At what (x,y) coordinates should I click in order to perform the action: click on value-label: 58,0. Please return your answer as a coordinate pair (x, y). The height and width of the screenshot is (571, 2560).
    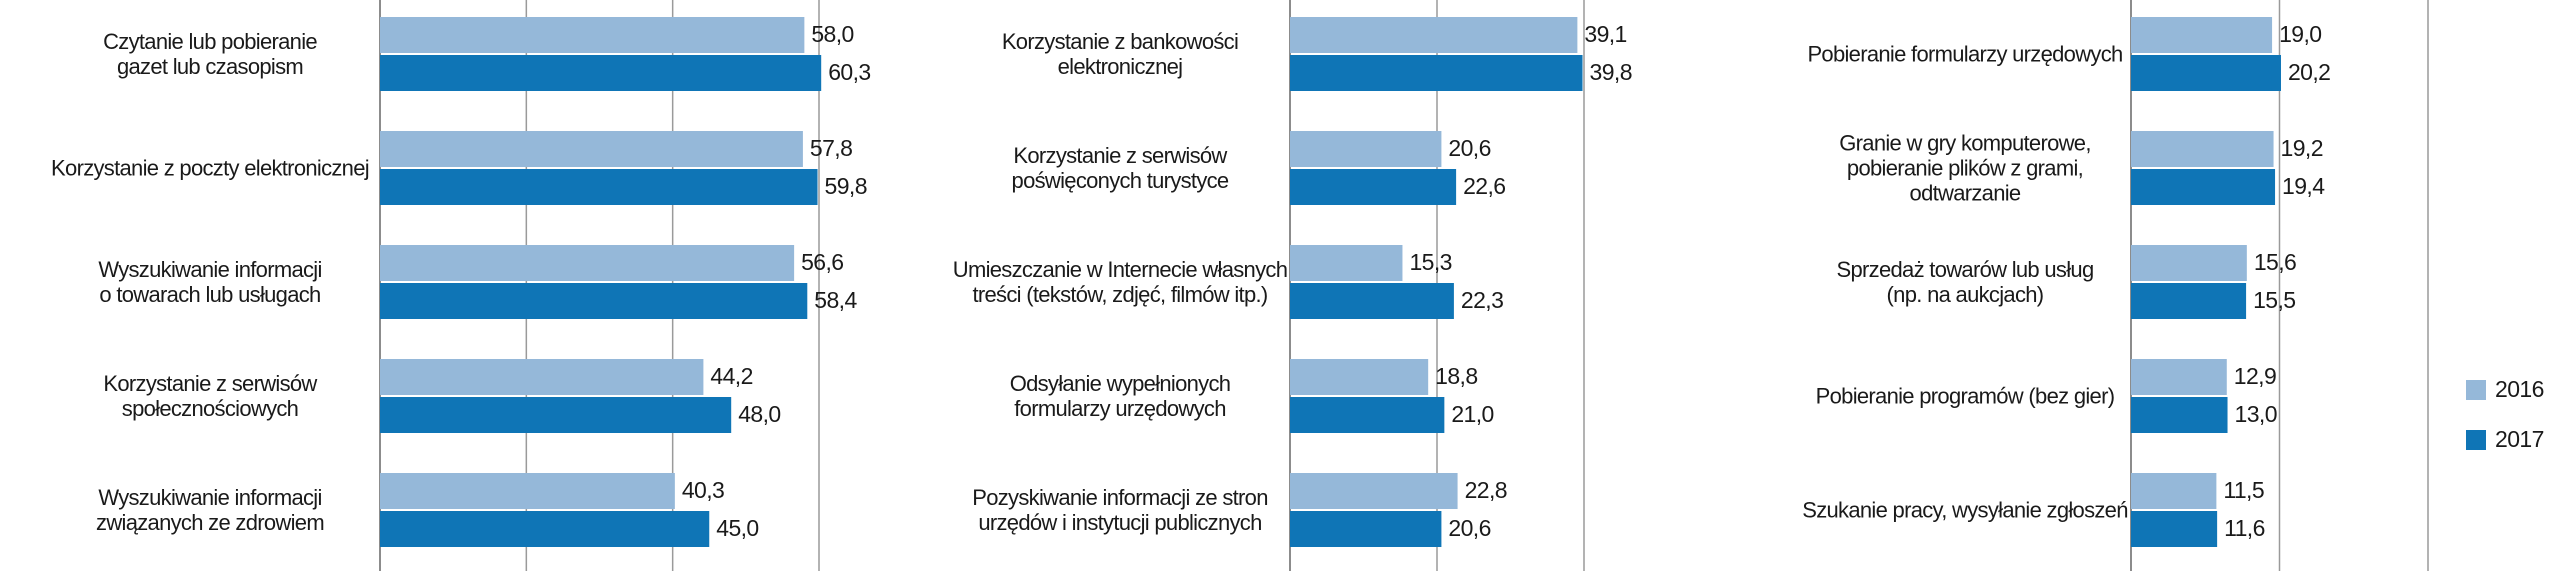
    Looking at the image, I should click on (832, 34).